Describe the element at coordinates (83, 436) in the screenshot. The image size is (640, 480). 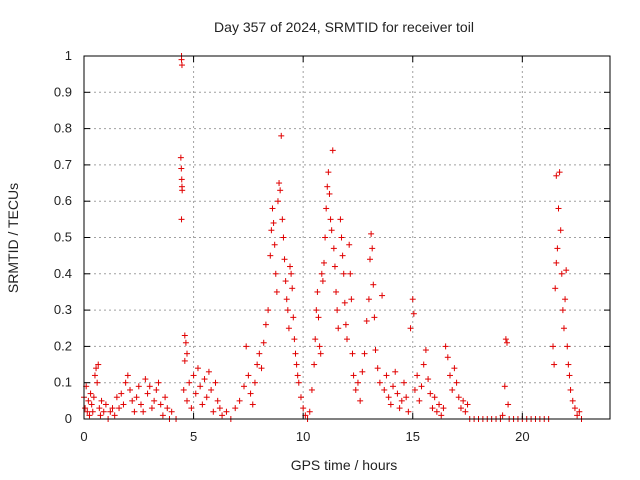
I see `x-tick-label: 0` at that location.